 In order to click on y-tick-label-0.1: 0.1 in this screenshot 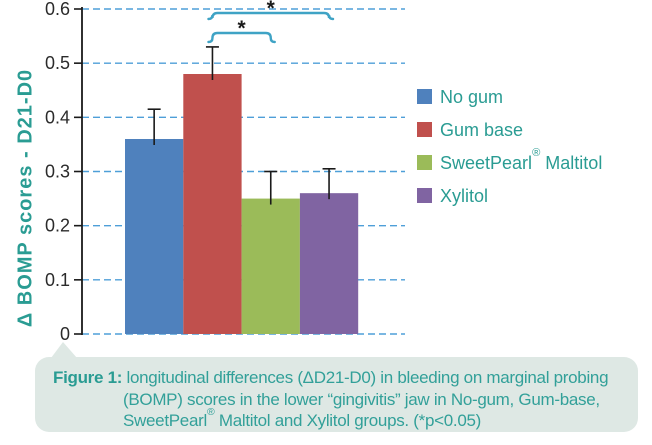, I will do `click(57, 280)`.